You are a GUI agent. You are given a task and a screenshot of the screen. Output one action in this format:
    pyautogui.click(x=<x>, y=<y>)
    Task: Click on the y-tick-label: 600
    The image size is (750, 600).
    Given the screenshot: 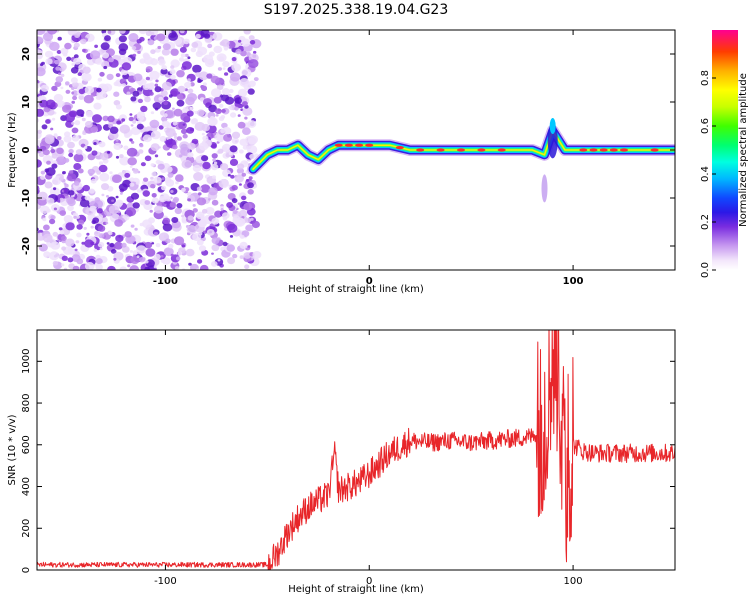 What is the action you would take?
    pyautogui.click(x=26, y=444)
    